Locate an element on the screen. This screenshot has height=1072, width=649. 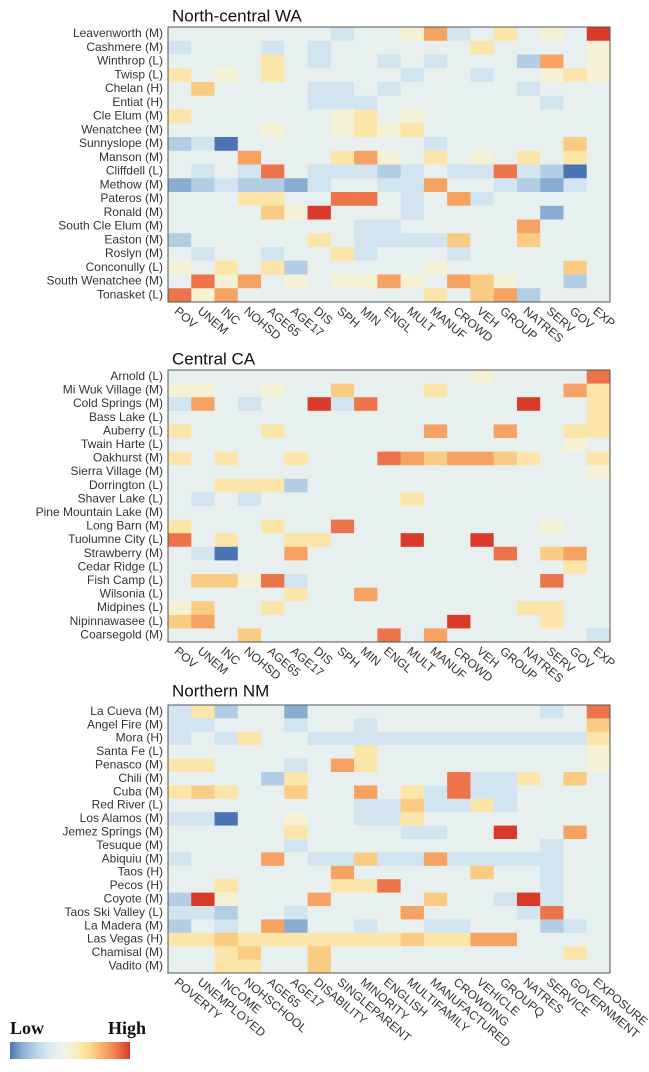
chart-title: North-central WA is located at coordinates (237, 15).